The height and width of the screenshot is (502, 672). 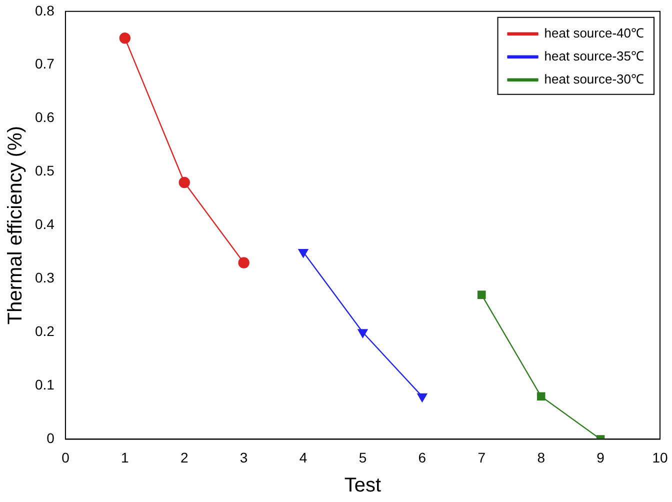 What do you see at coordinates (184, 457) in the screenshot?
I see `x-tick-label: 2` at bounding box center [184, 457].